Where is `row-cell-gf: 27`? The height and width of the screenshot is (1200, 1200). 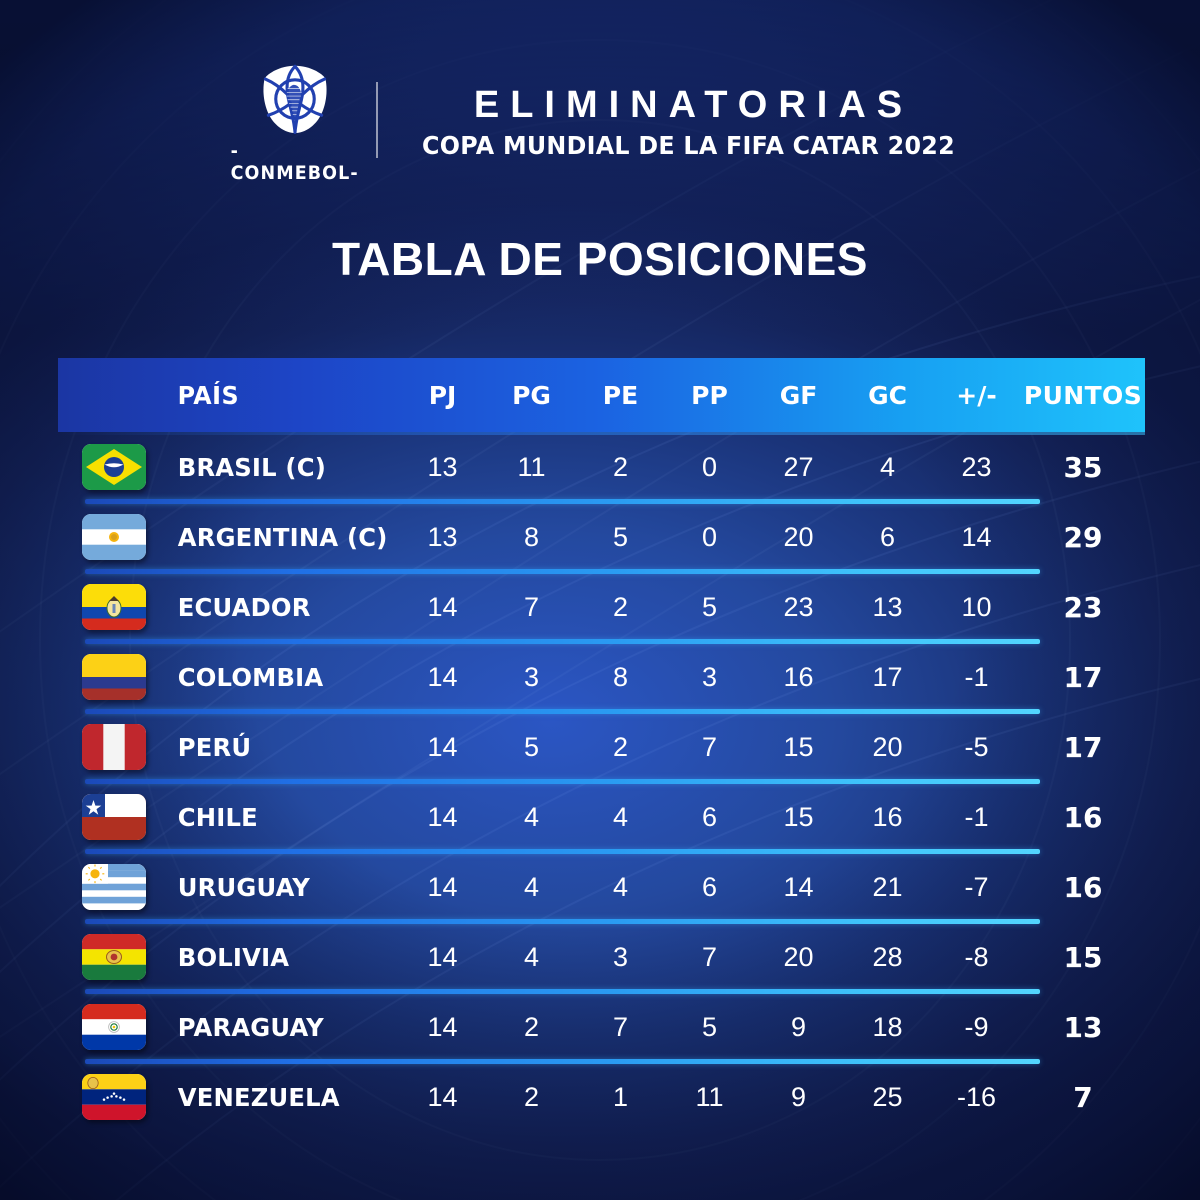 row-cell-gf: 27 is located at coordinates (798, 466).